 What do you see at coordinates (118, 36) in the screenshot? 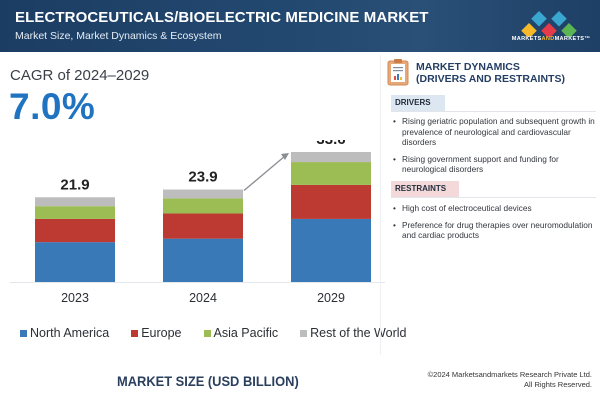
I see `report-subtitle: Market Size, Market Dynamics & Ecosystem` at bounding box center [118, 36].